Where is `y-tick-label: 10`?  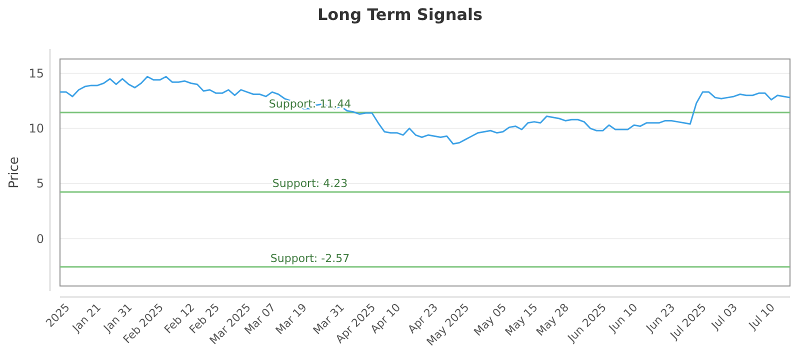
y-tick-label: 10 is located at coordinates (36, 129).